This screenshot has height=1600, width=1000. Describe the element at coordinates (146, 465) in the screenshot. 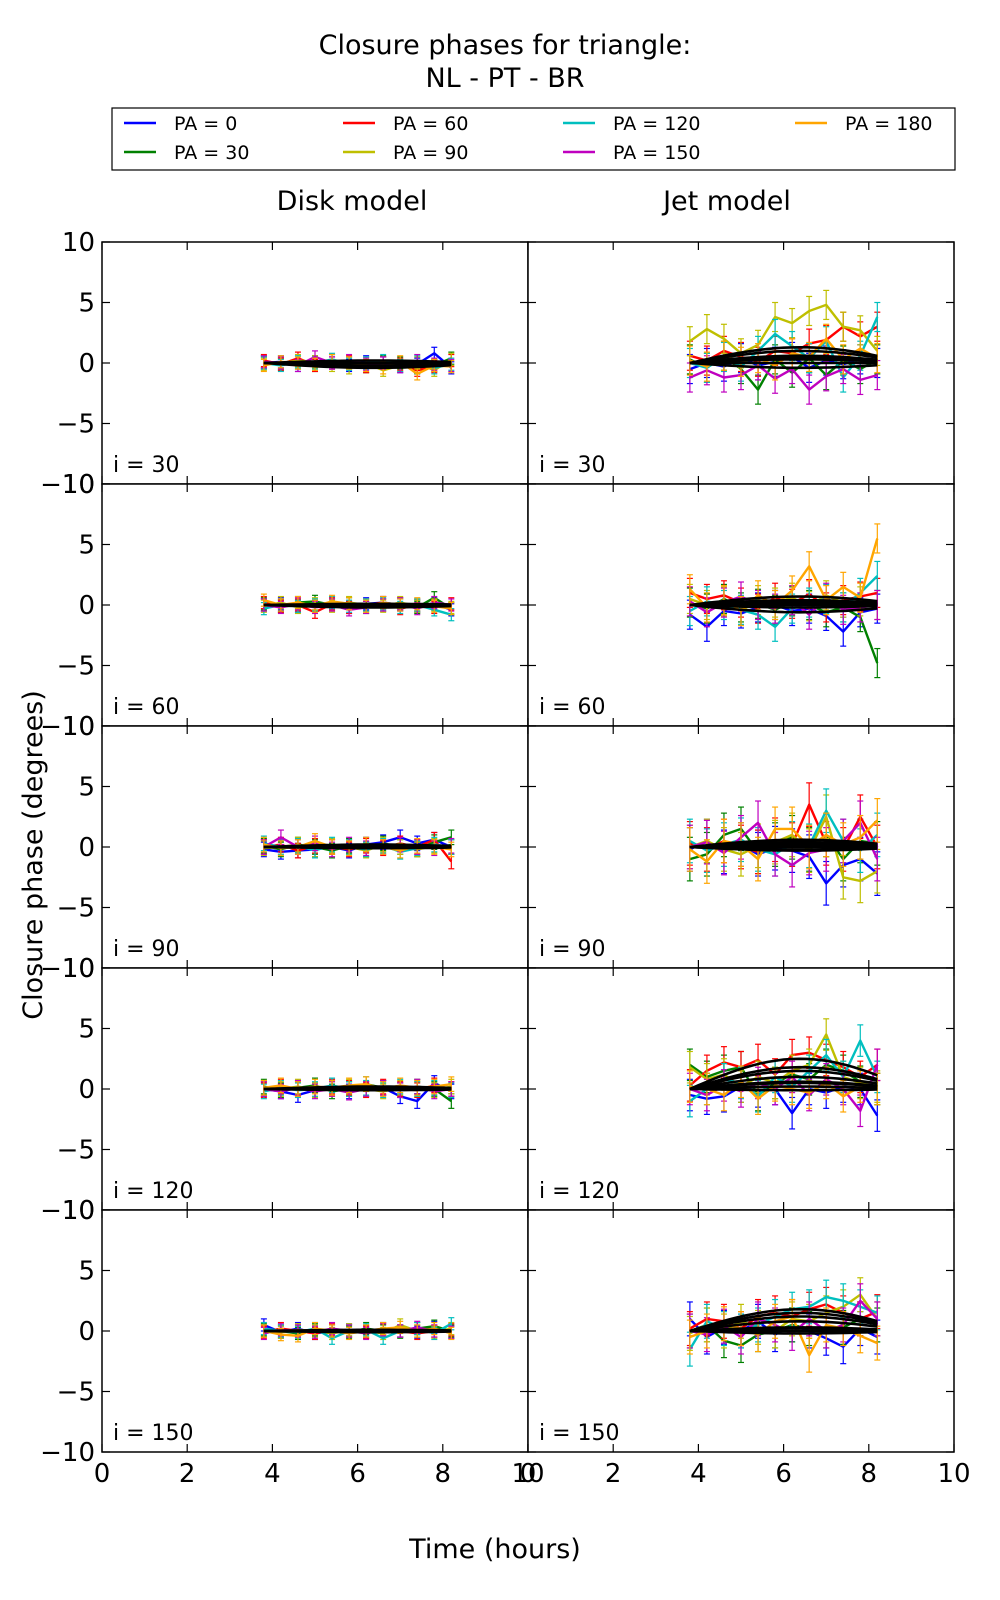

I see `inclination-label: i = 30` at that location.